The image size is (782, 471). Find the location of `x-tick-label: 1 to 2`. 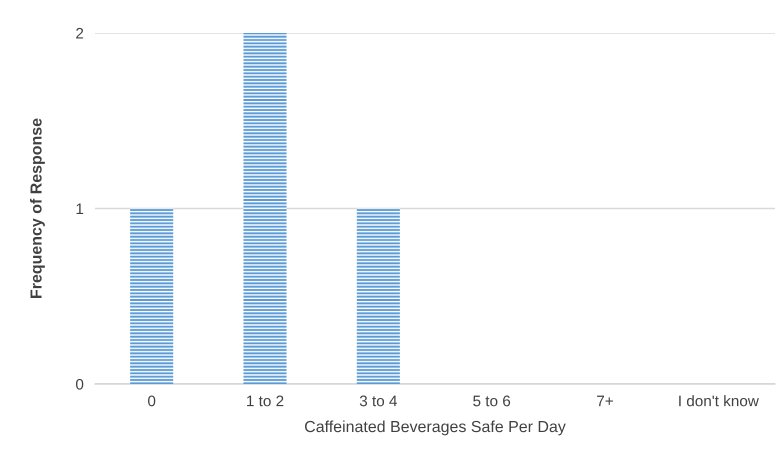

x-tick-label: 1 to 2 is located at coordinates (265, 401).